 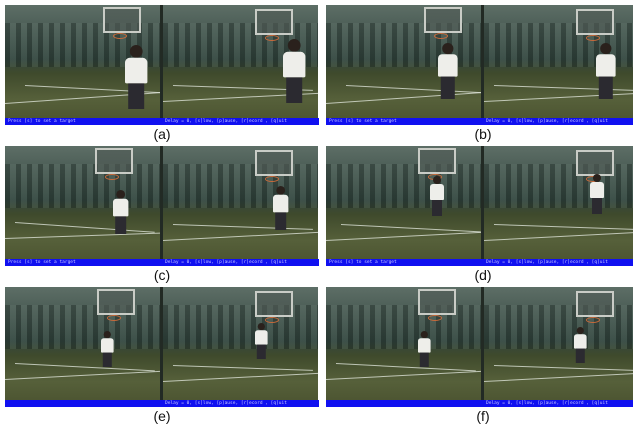 I want to click on panel-caption: (e), so click(x=162, y=416).